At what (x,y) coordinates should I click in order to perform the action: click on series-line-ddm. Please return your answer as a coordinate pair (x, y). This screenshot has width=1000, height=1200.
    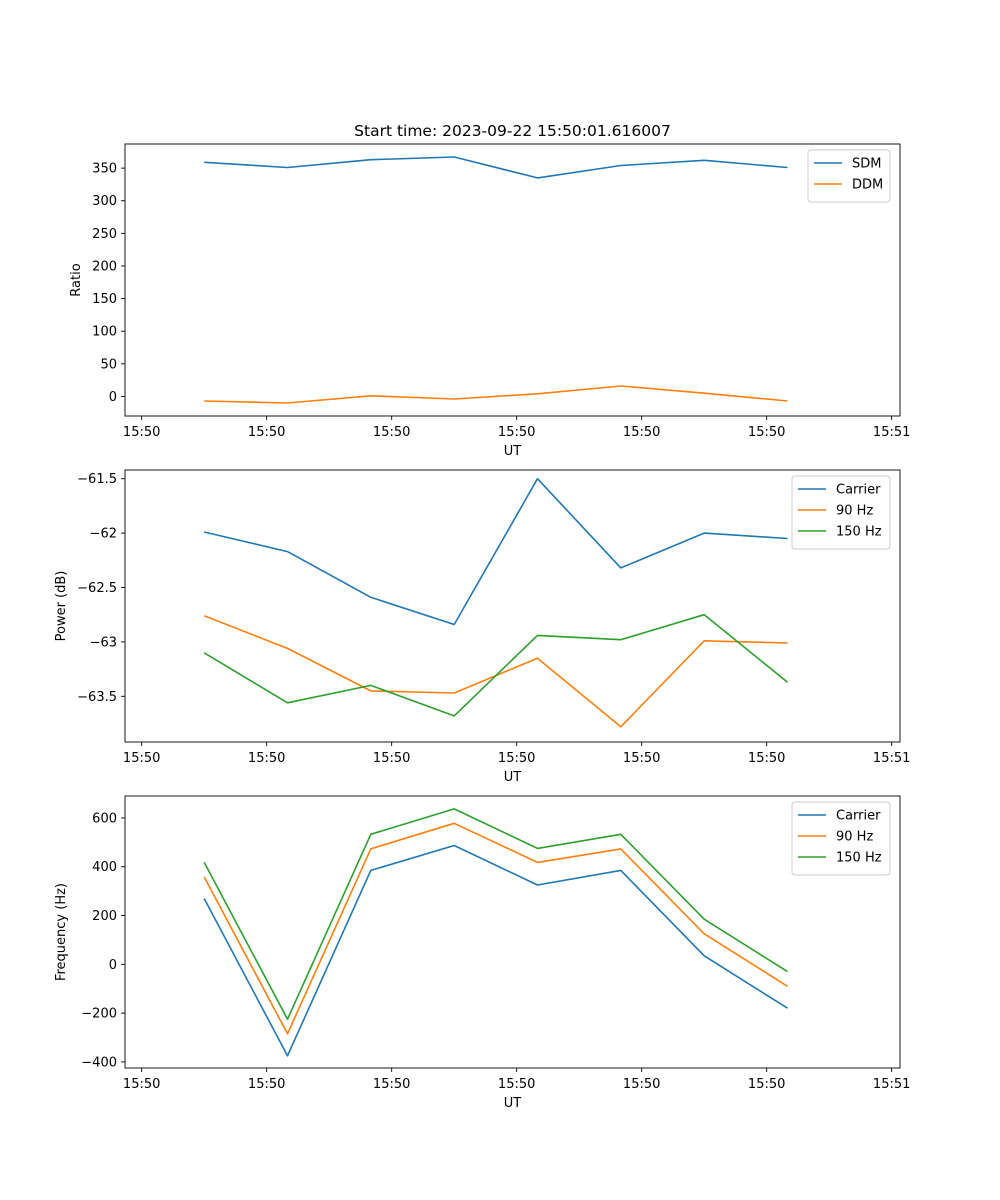
    Looking at the image, I should click on (496, 394).